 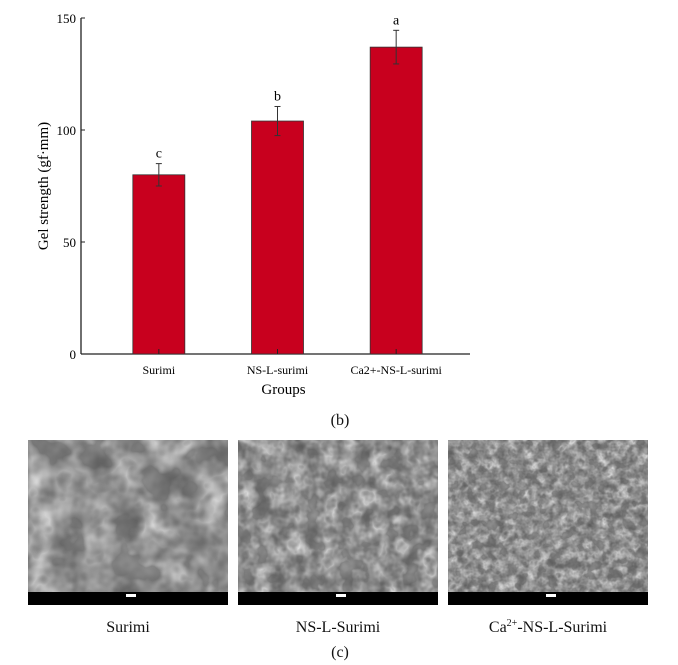 I want to click on caption-superscript: 2+, so click(x=512, y=623).